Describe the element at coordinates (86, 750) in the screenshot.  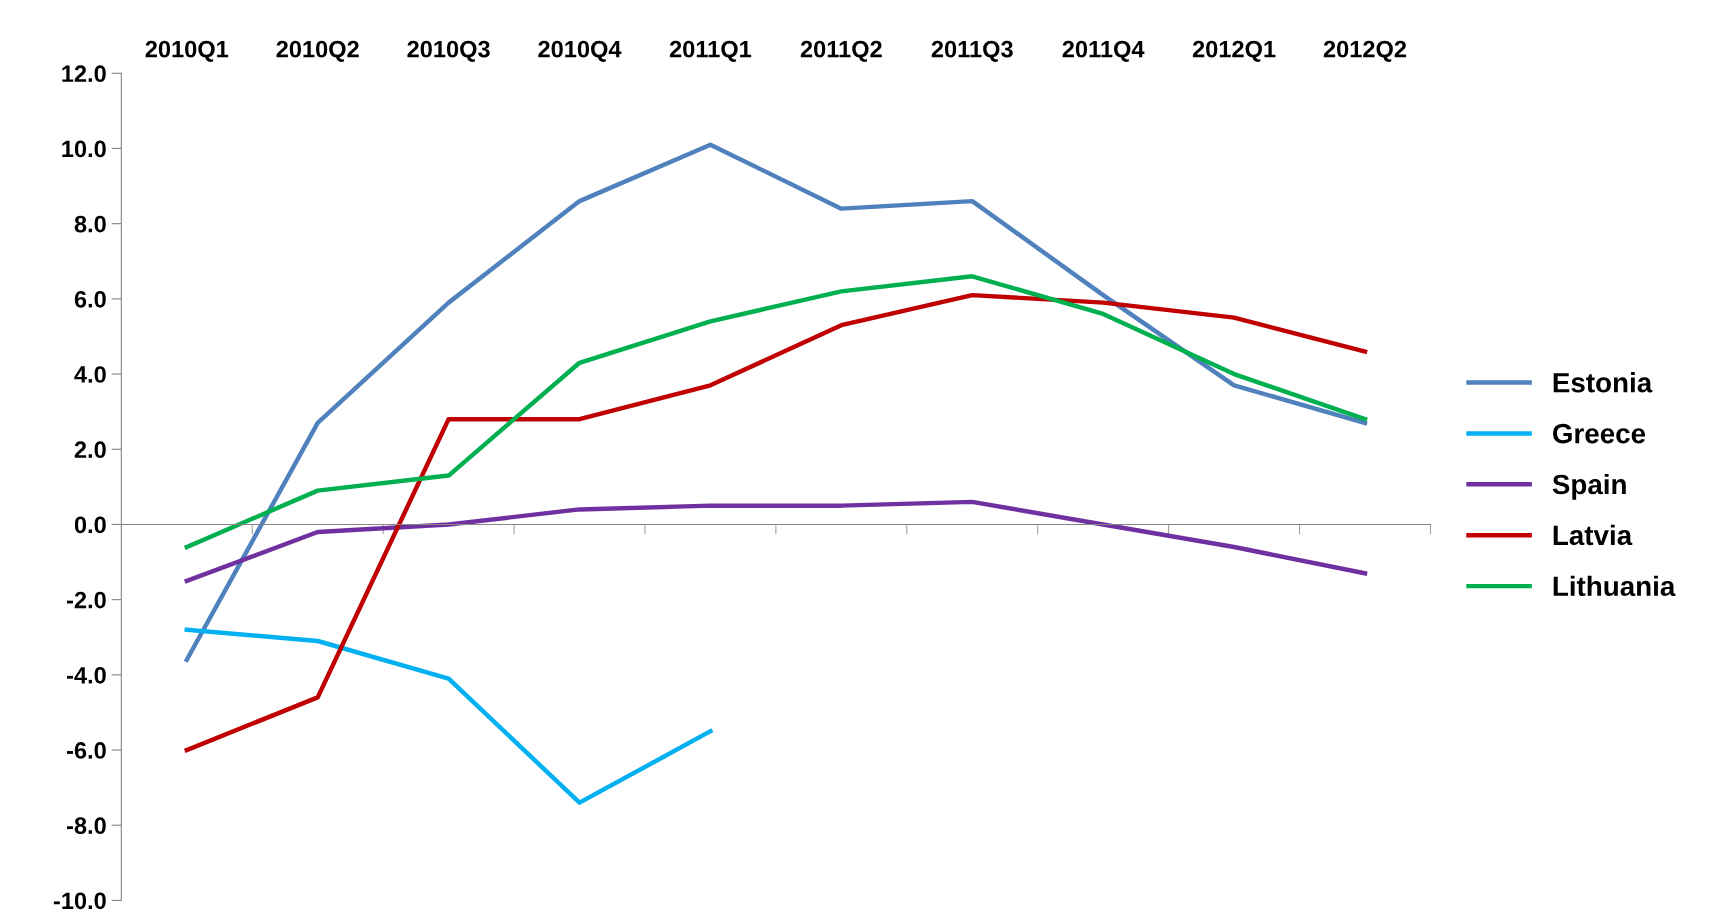
I see `y-tick-label: -6.0` at that location.